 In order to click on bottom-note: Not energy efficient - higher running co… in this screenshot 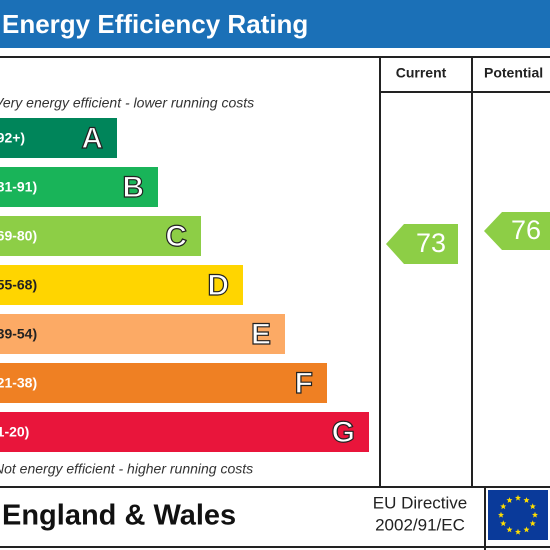, I will do `click(126, 469)`.